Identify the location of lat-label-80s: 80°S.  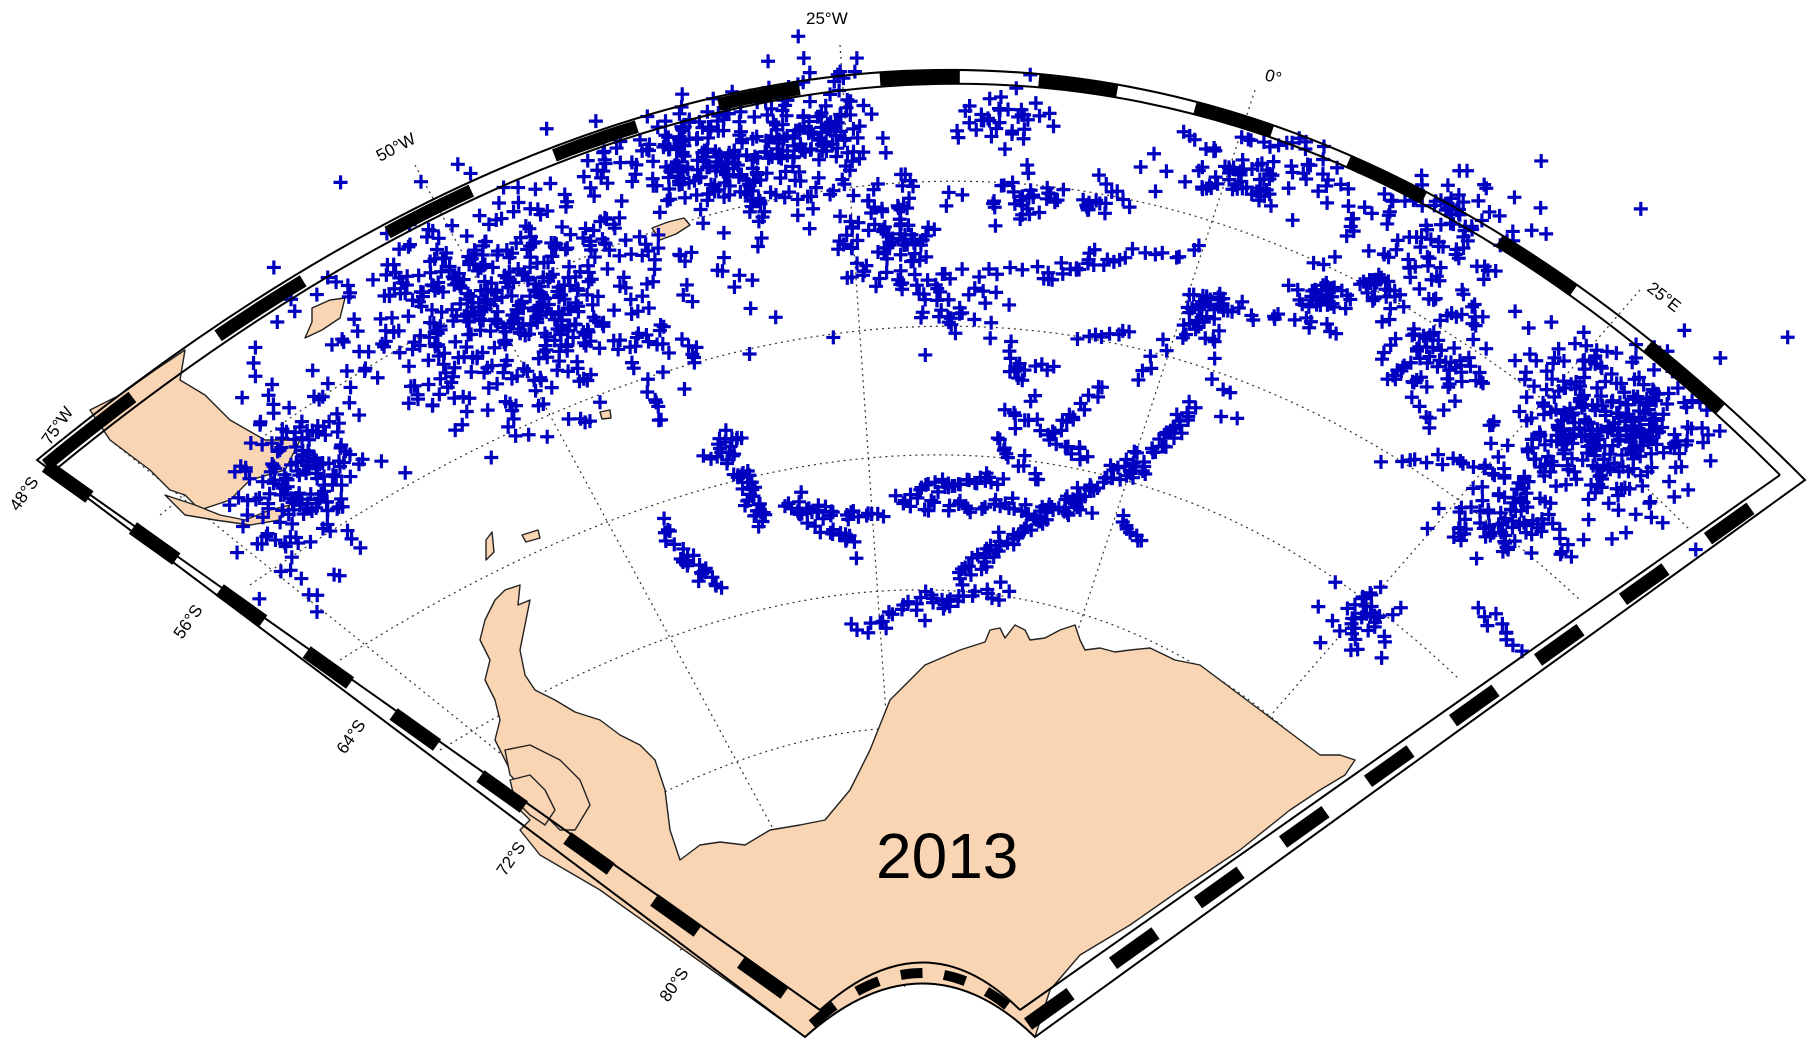
(674, 984).